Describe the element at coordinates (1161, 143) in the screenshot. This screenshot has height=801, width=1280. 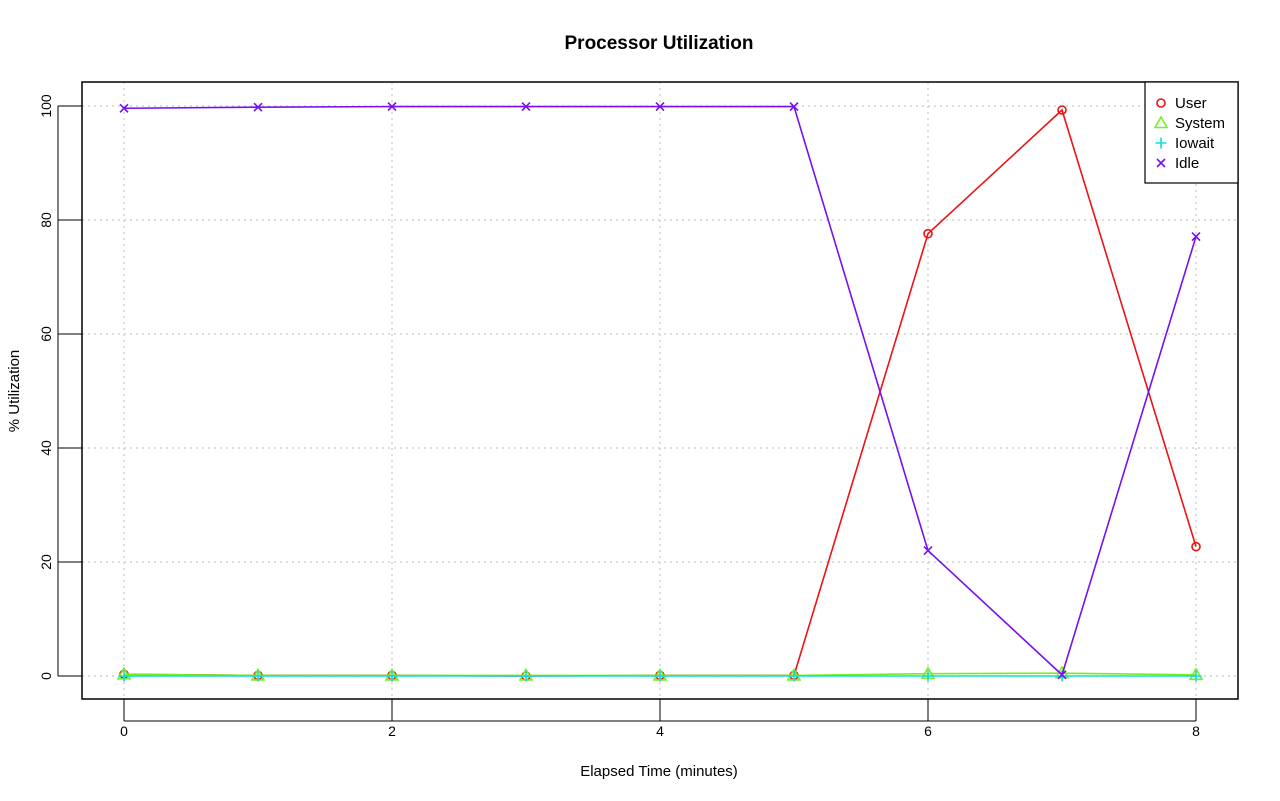
I see `legend-marker-iowait` at that location.